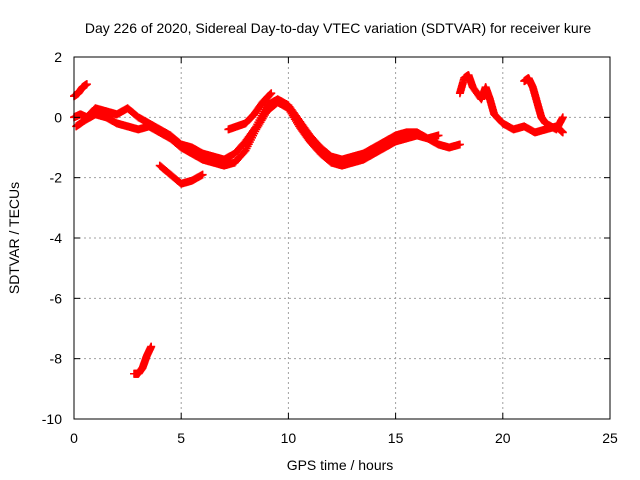 This screenshot has width=640, height=480. I want to click on y-tick-label: -8, so click(56, 359).